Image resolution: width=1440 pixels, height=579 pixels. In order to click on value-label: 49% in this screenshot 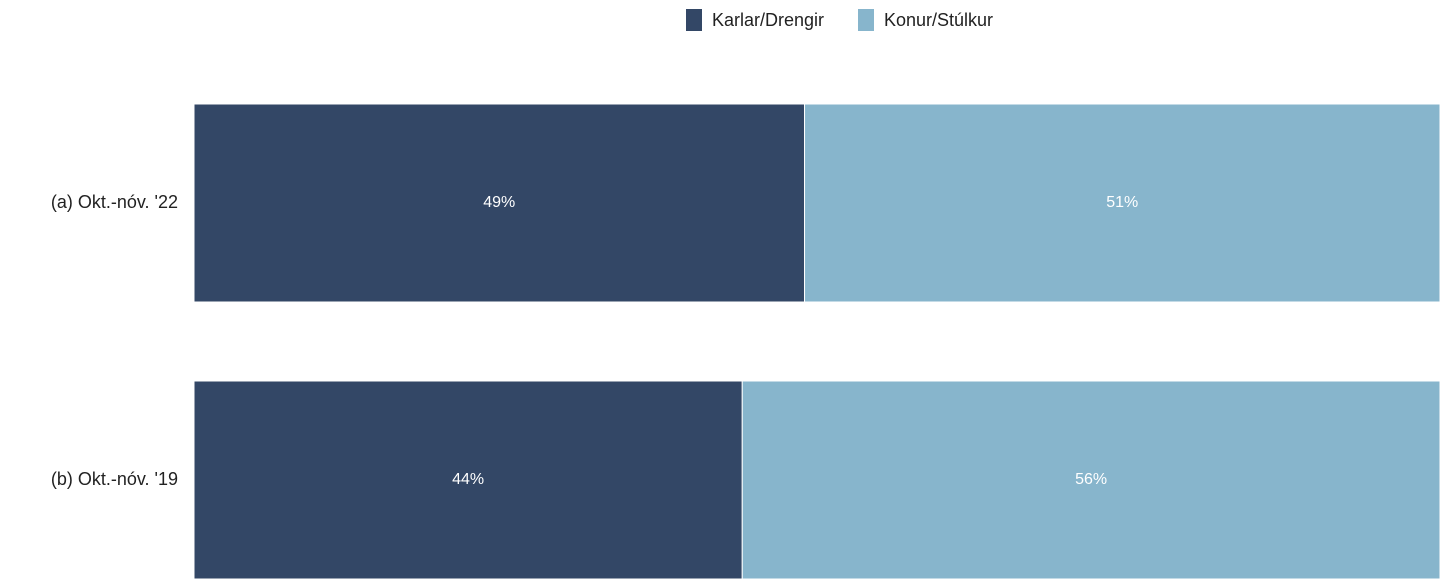, I will do `click(499, 202)`.